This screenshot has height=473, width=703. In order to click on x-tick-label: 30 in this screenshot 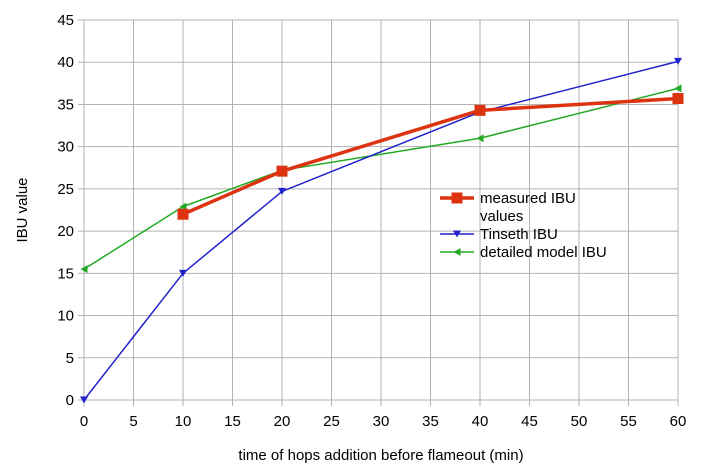, I will do `click(381, 421)`.